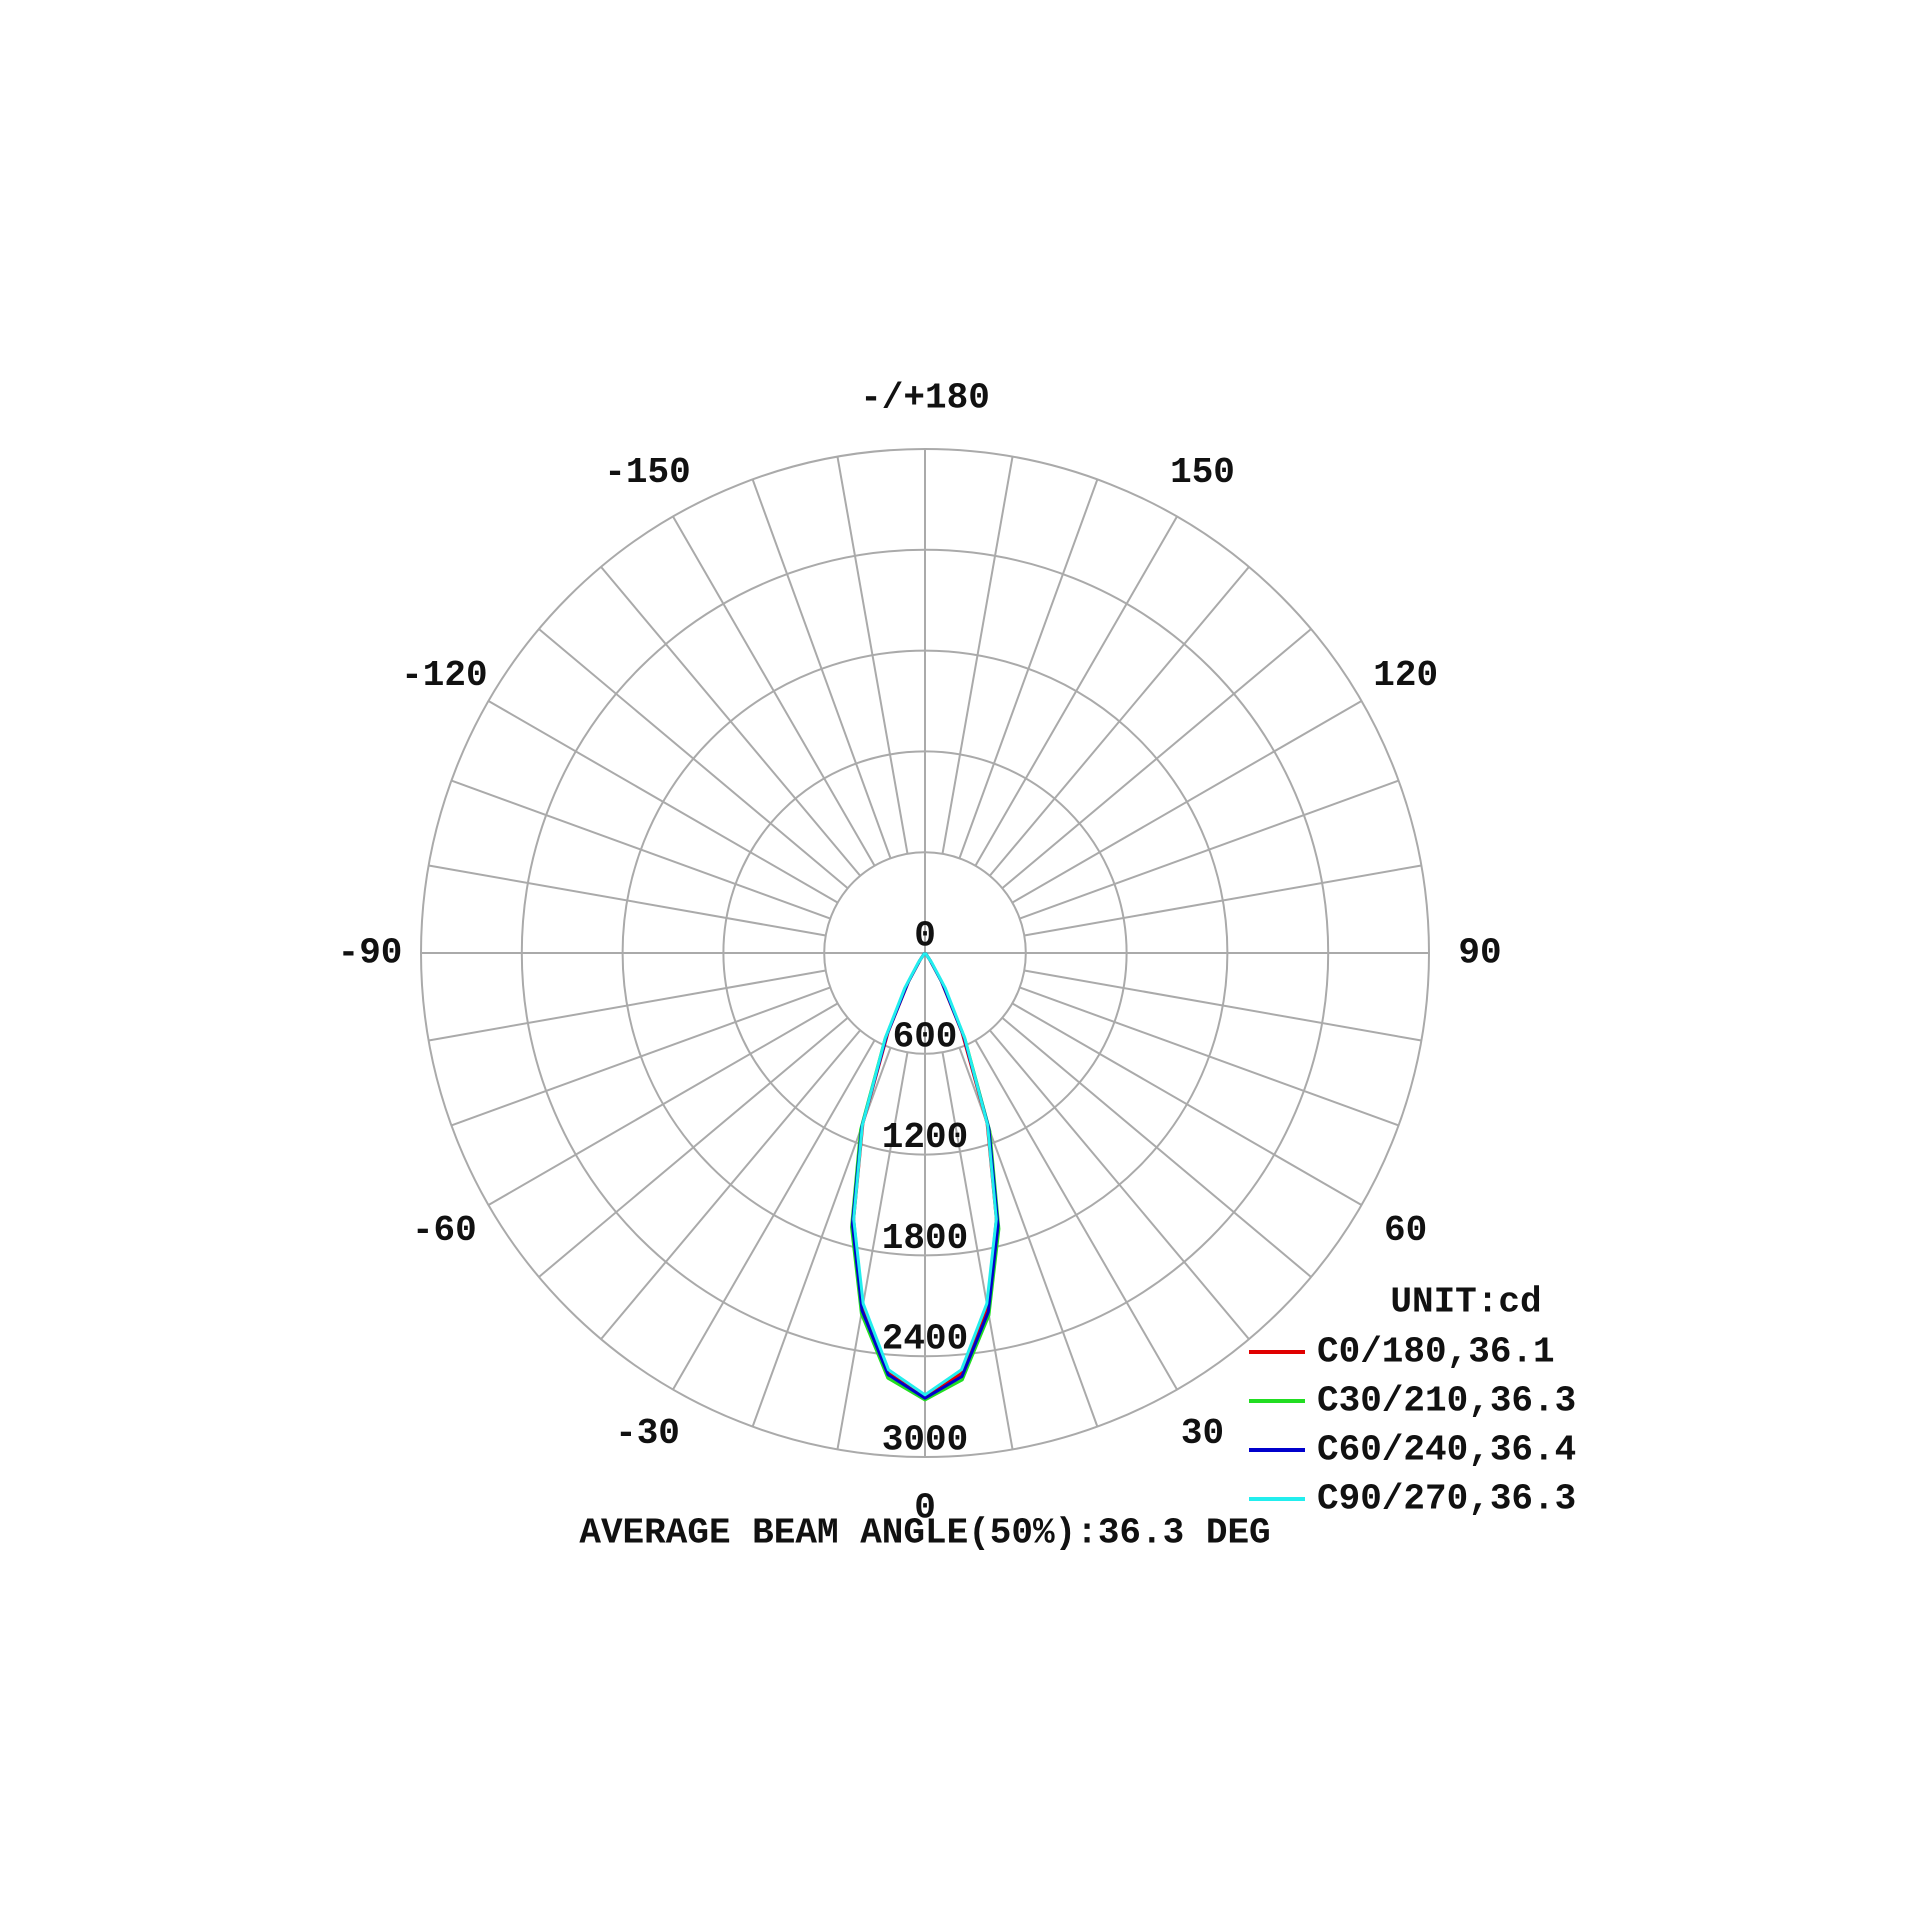  Describe the element at coordinates (1202, 1433) in the screenshot. I see `angle-tick-label: 30` at that location.